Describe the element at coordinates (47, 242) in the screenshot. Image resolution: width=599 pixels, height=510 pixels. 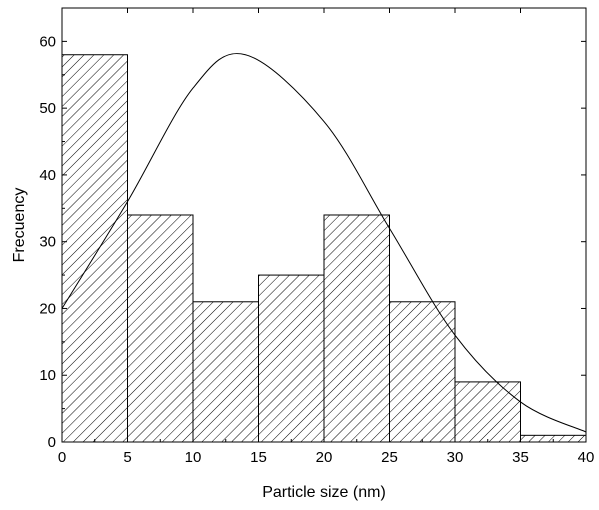
I see `y-tick-label: 30` at that location.